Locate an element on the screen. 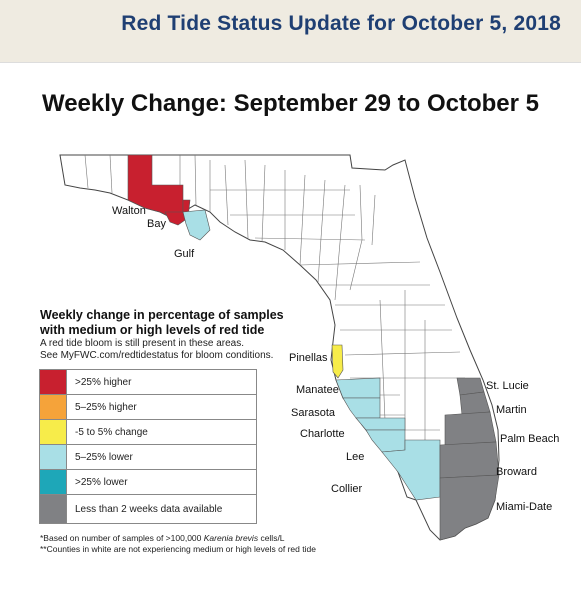 This screenshot has height=606, width=581. legend-row: Less than 2 weeks data available is located at coordinates (148, 509).